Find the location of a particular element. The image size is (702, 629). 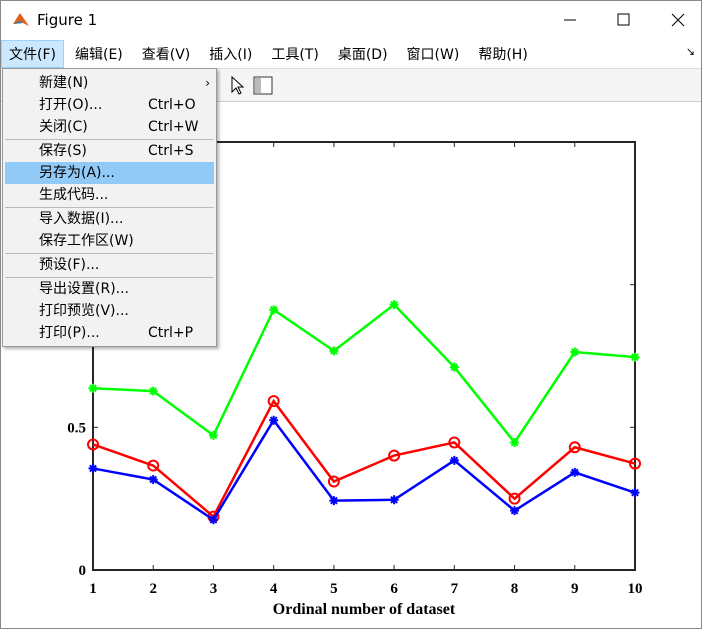

y-tick-label: 0.5 is located at coordinates (76, 428).